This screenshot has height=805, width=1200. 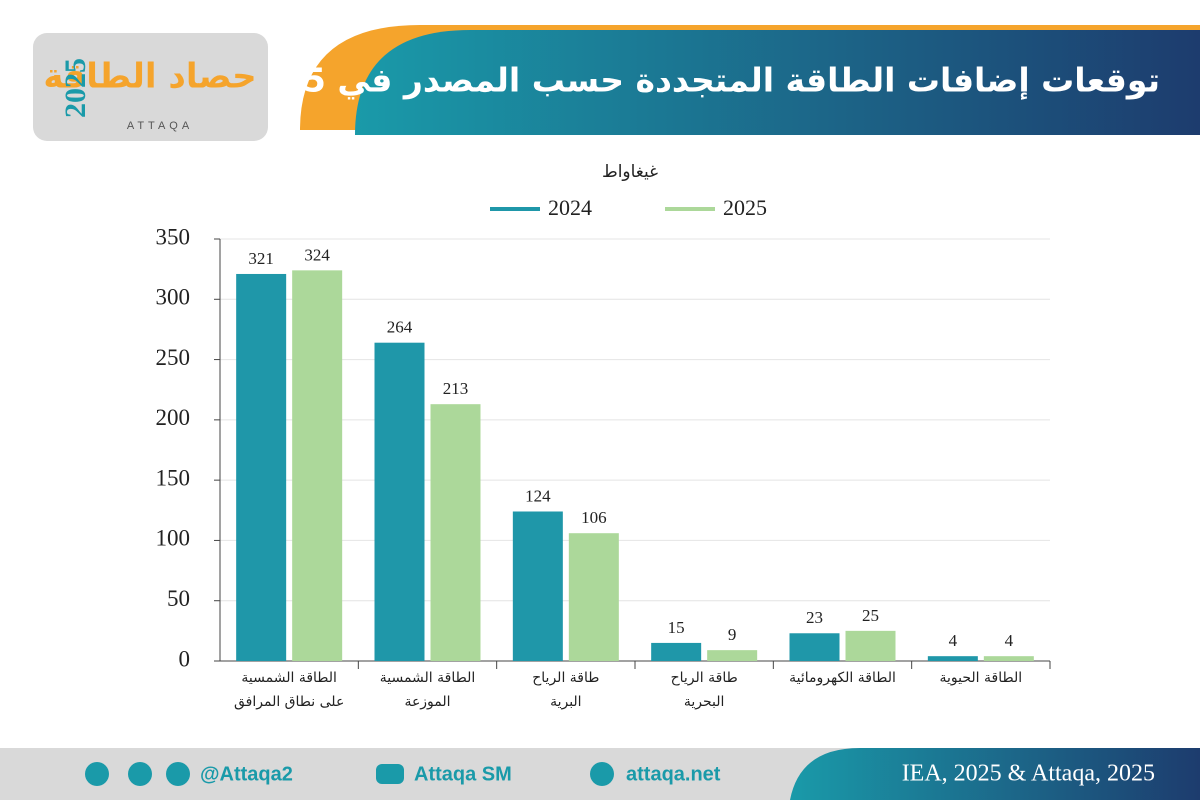 What do you see at coordinates (390, 774) in the screenshot?
I see `youtube-icon` at bounding box center [390, 774].